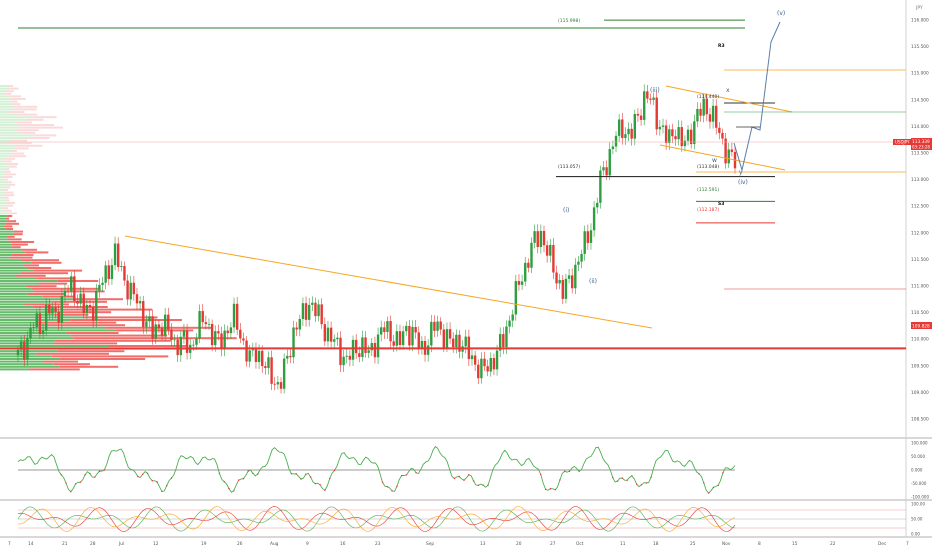  What do you see at coordinates (920, 313) in the screenshot?
I see `price-tick-label: 110.500` at bounding box center [920, 313].